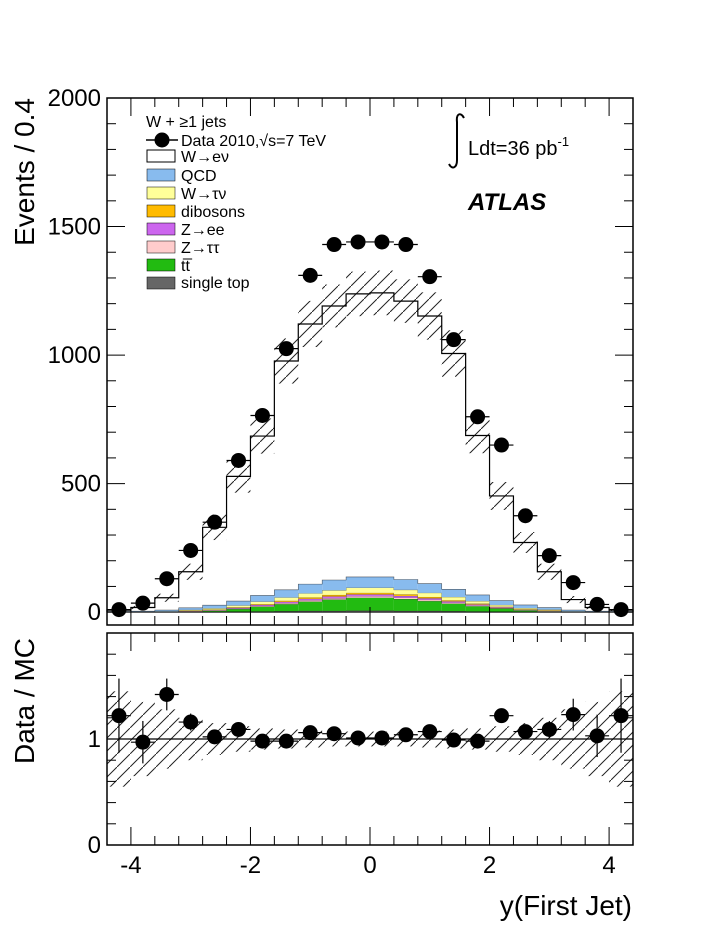 The image size is (721, 933). What do you see at coordinates (215, 283) in the screenshot?
I see `legend-label-single-top: single top` at bounding box center [215, 283].